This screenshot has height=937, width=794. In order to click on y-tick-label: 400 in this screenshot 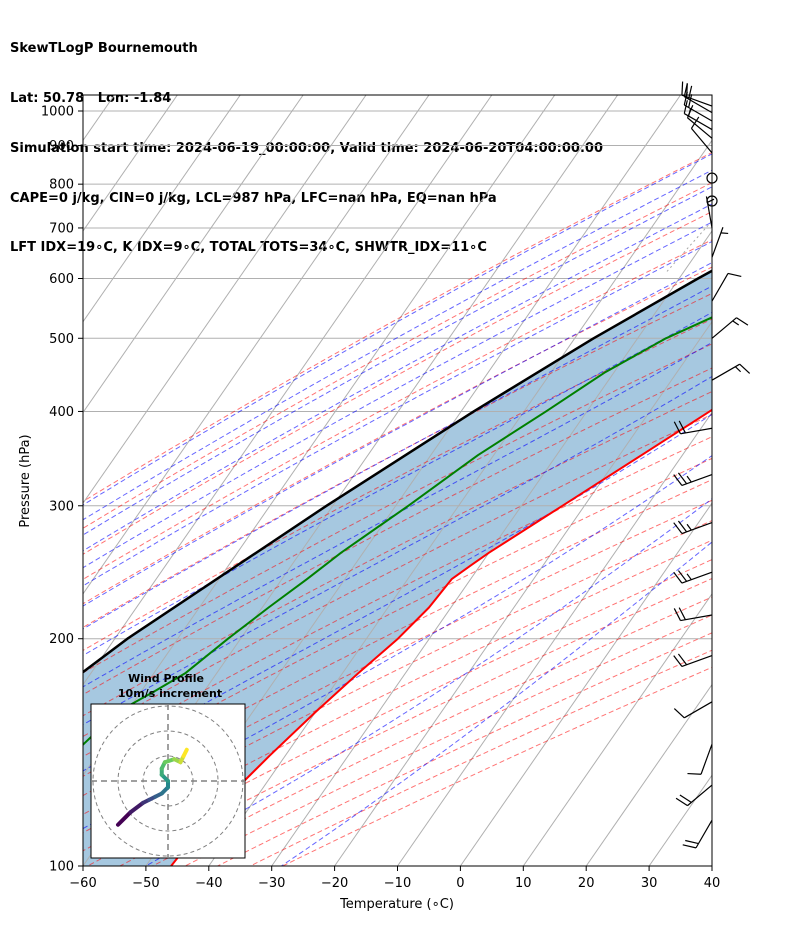, I will do `click(61, 412)`.